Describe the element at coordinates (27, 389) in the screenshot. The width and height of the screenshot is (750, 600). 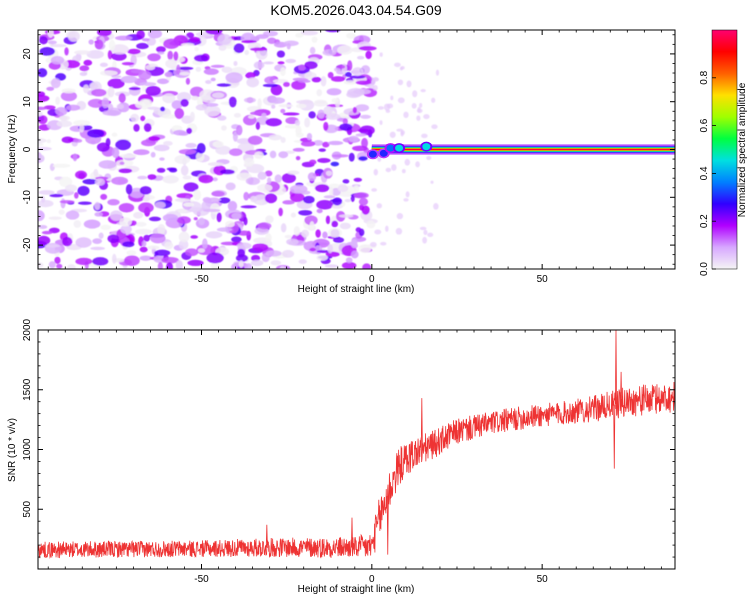
I see `y-tick-label: 1500` at that location.